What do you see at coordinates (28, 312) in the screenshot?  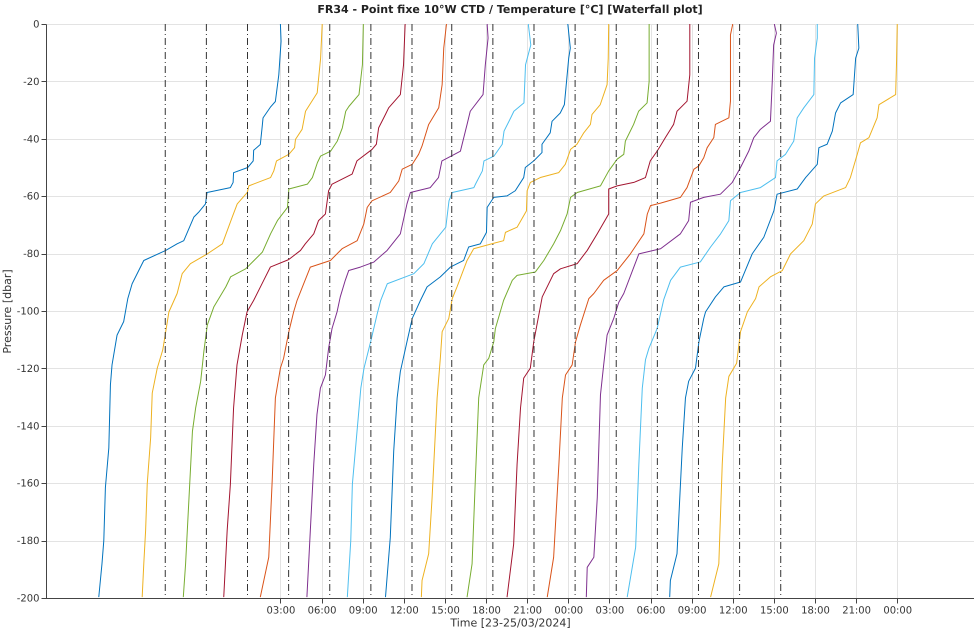 I see `y-tick-label: -100` at bounding box center [28, 312].